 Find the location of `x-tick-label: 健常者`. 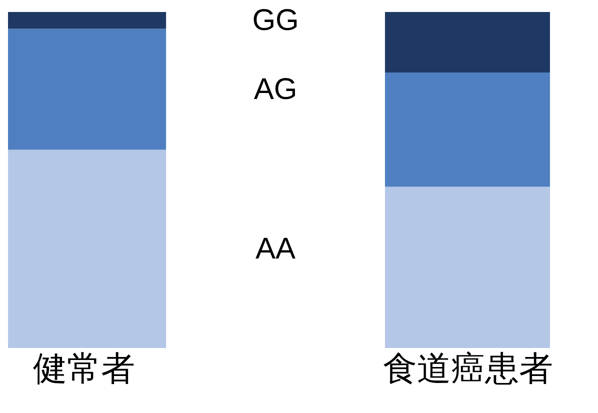

x-tick-label: 健常者 is located at coordinates (84, 369).